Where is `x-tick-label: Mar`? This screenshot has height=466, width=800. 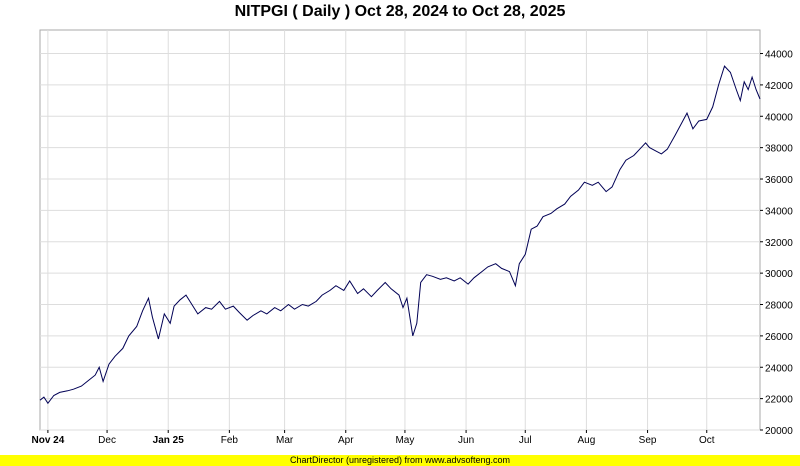
x-tick-label: Mar is located at coordinates (285, 440).